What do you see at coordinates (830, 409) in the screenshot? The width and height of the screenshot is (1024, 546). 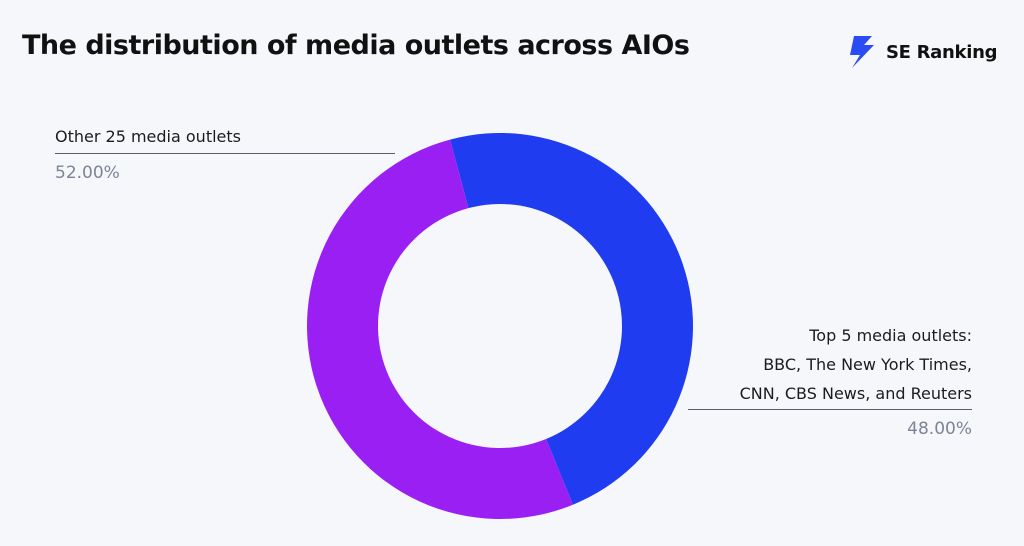 I see `leader-line-top5` at bounding box center [830, 409].